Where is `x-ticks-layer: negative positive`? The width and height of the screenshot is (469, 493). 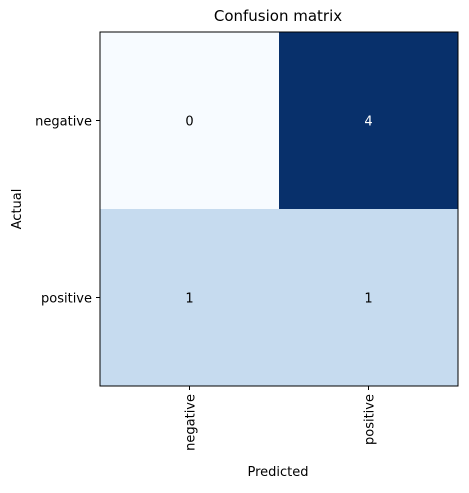
x-ticks-layer: negative positive is located at coordinates (281, 418).